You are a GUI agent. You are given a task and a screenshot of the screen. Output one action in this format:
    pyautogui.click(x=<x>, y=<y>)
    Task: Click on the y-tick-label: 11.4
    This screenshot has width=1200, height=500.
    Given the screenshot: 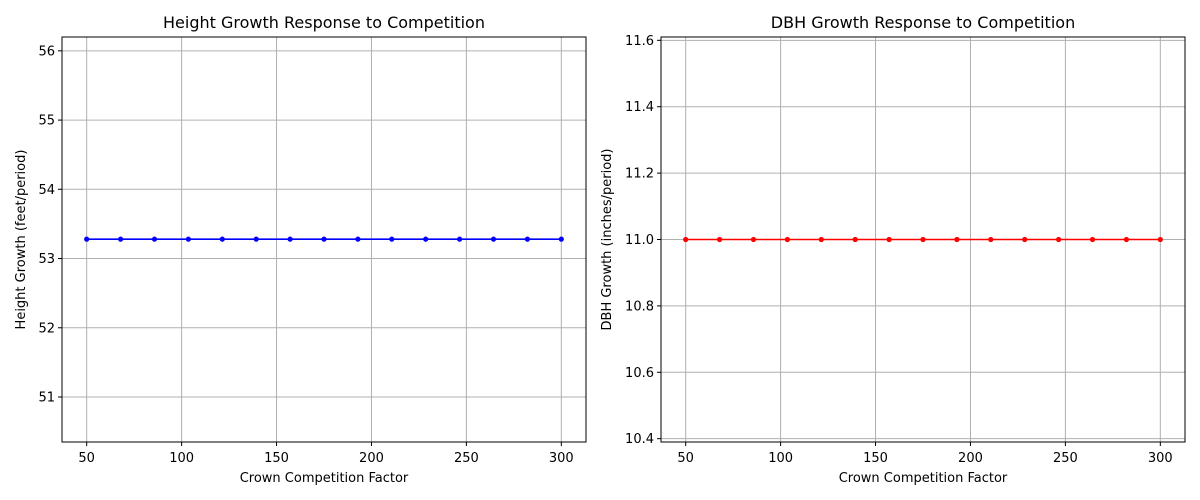 What is the action you would take?
    pyautogui.click(x=639, y=107)
    